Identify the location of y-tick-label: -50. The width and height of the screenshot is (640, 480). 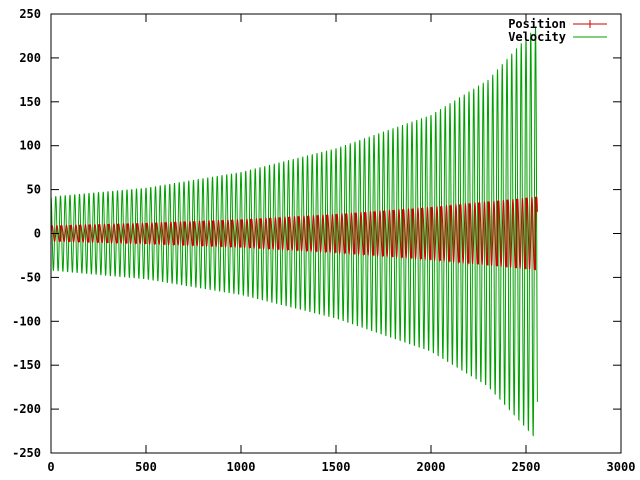
(30, 277).